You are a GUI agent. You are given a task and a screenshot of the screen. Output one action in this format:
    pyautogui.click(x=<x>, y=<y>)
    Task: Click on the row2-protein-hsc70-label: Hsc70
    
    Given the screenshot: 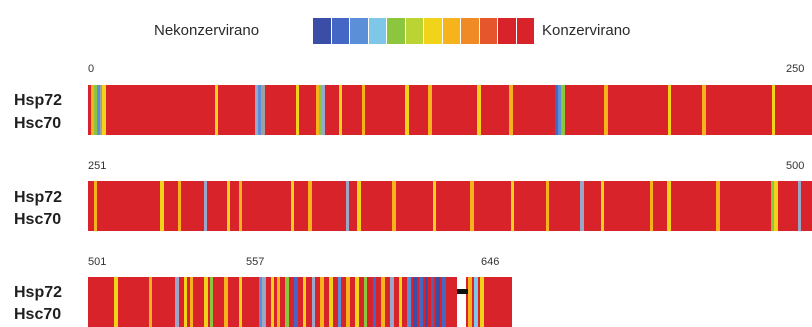 What is the action you would take?
    pyautogui.click(x=38, y=219)
    